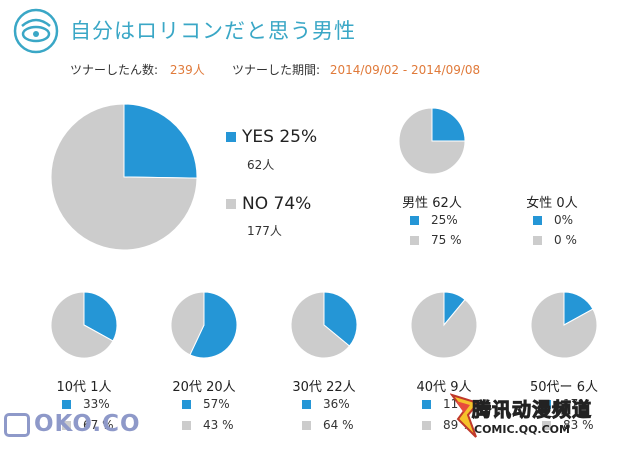 The image size is (631, 457). Describe the element at coordinates (84, 387) in the screenshot. I see `pie-age-10s-title: 10代 1人` at that location.